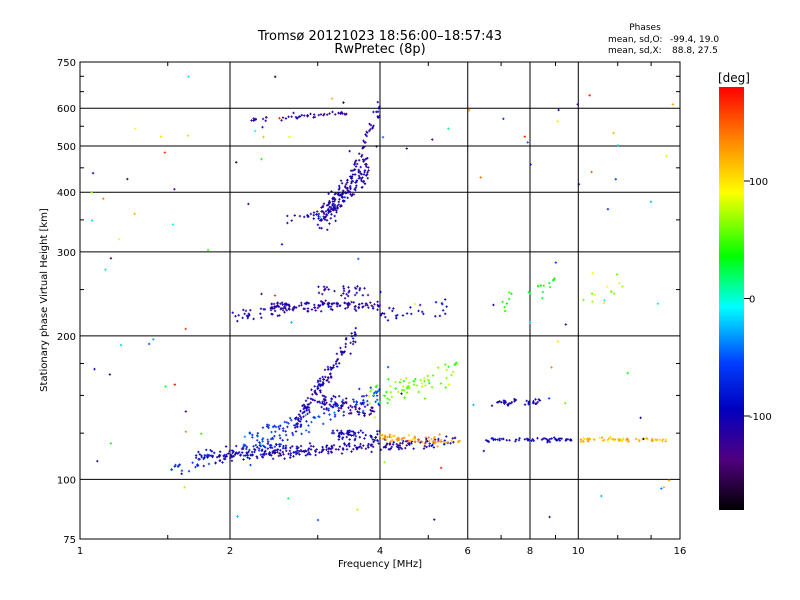  What do you see at coordinates (635, 40) in the screenshot?
I see `phase-stats-o-label: mean, sd,O:` at bounding box center [635, 40].